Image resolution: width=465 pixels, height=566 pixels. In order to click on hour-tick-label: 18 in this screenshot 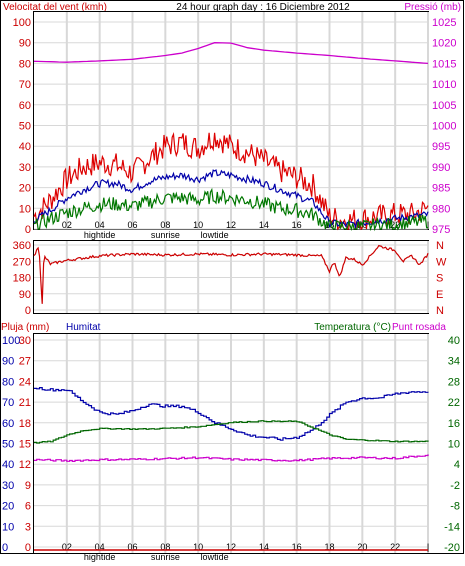, I will do `click(329, 547)`.